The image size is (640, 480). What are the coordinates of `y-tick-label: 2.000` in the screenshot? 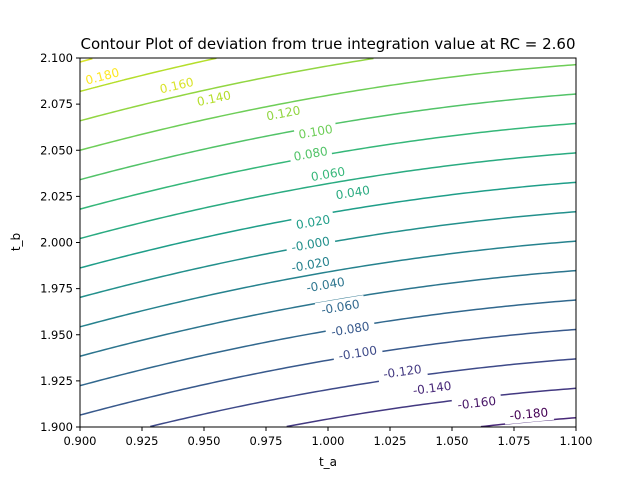 It's located at (56, 243).